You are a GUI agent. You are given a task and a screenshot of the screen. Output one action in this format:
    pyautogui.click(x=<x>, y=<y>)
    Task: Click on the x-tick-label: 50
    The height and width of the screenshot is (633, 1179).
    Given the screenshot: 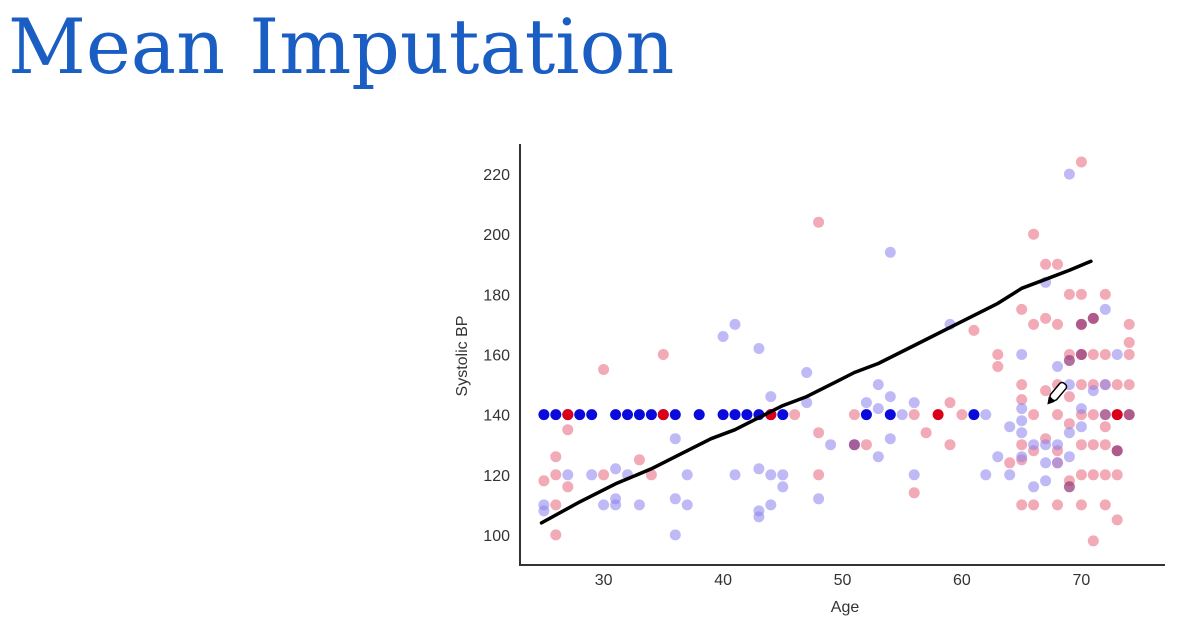 What is the action you would take?
    pyautogui.click(x=843, y=580)
    